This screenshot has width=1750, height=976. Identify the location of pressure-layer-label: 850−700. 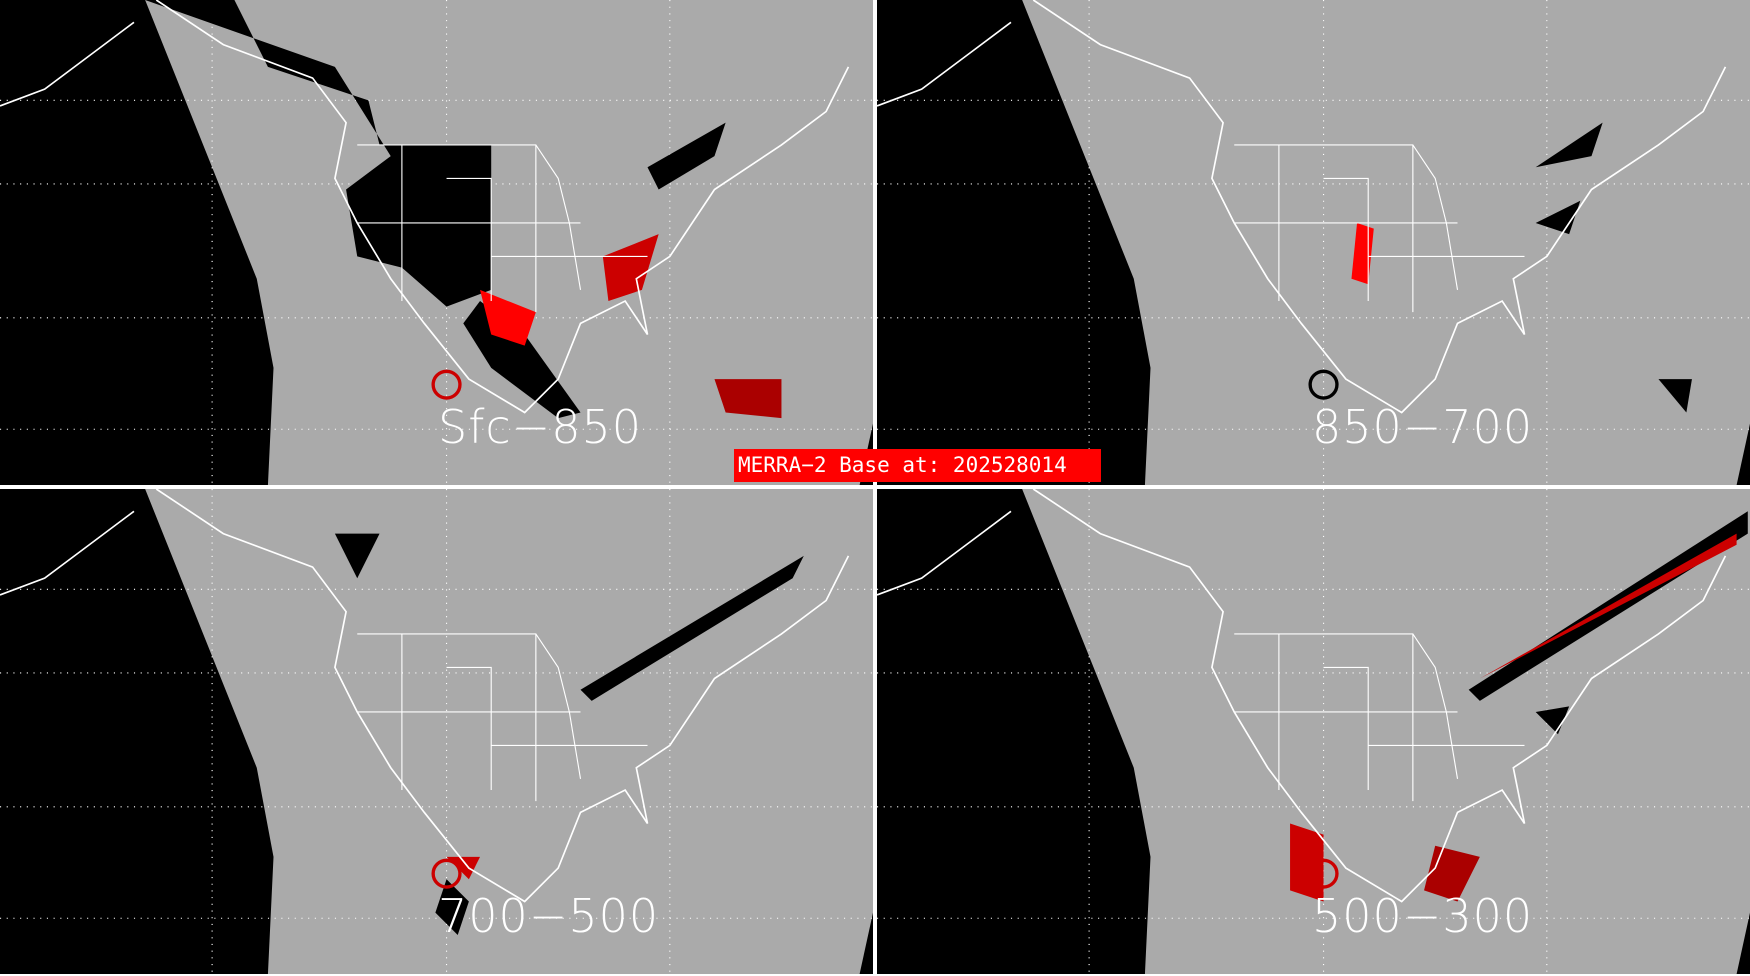
(1423, 427).